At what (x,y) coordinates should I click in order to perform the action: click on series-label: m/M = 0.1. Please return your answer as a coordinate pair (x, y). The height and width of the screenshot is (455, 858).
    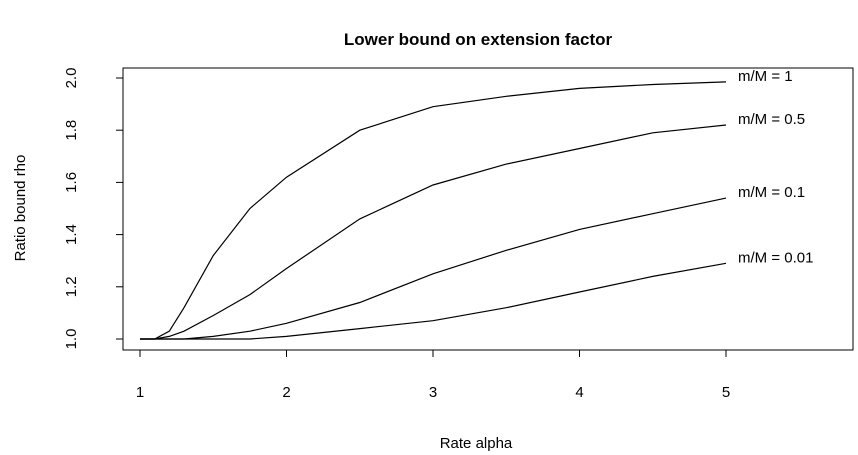
    Looking at the image, I should click on (771, 192).